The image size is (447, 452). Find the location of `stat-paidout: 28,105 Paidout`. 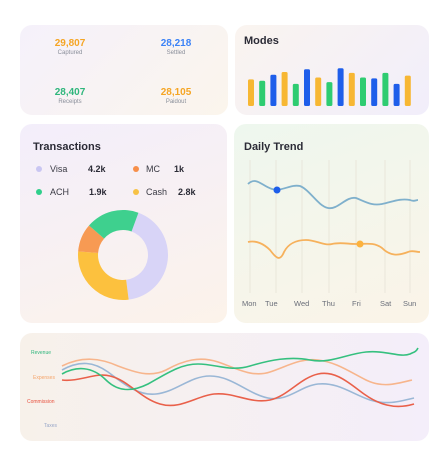

stat-paidout: 28,105 Paidout is located at coordinates (176, 96).